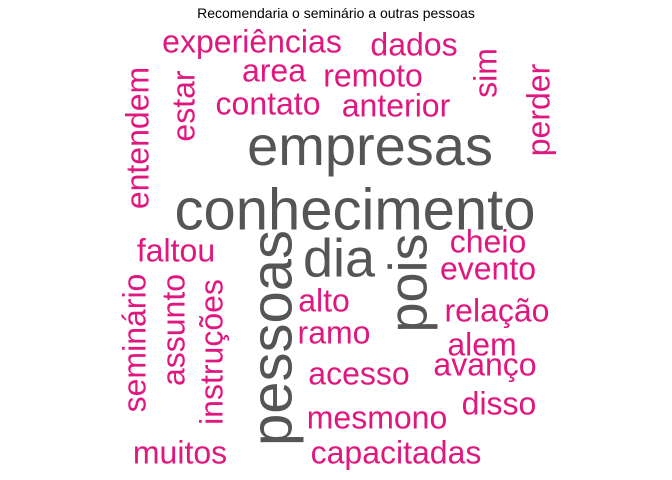 Image resolution: width=672 pixels, height=480 pixels. Describe the element at coordinates (134, 343) in the screenshot. I see `word-seminário: seminário` at that location.